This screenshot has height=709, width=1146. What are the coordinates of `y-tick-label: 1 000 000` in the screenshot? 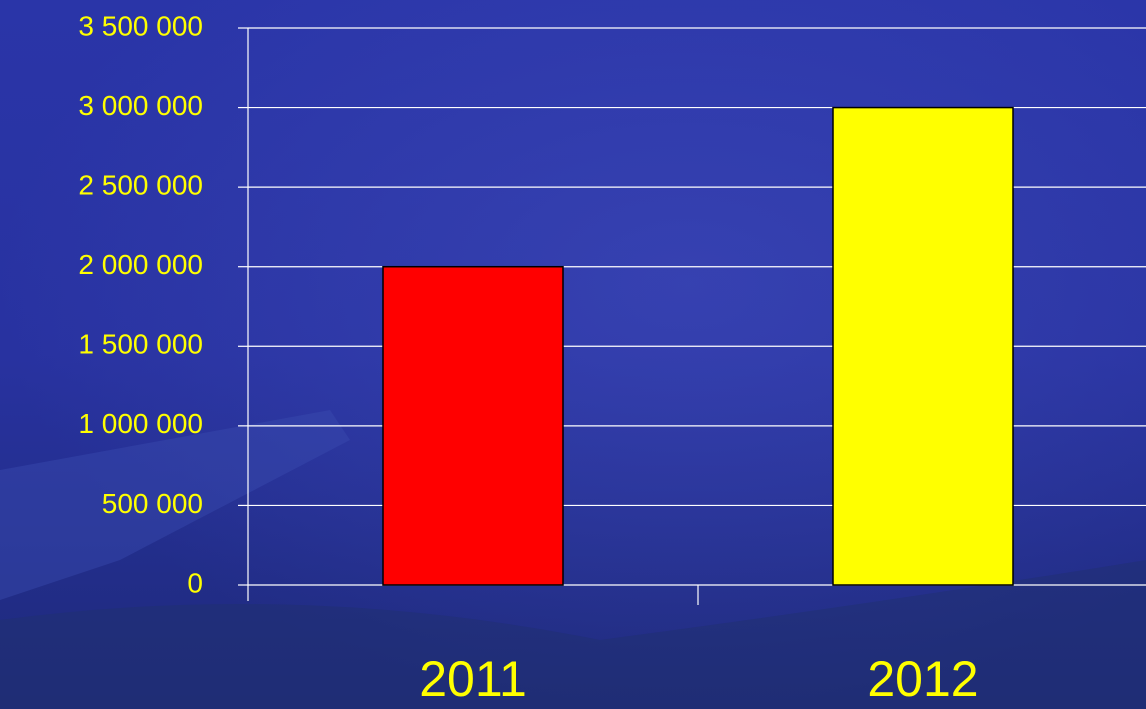 It's located at (140, 423).